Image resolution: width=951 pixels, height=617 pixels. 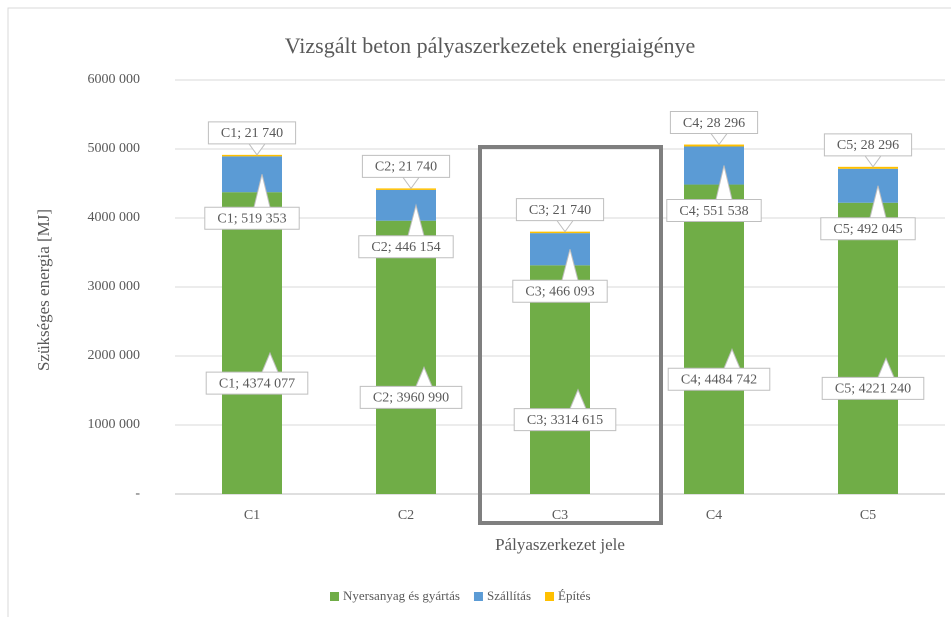 I want to click on x-axis-title: Pályaszerkezet jele, so click(x=560, y=544).